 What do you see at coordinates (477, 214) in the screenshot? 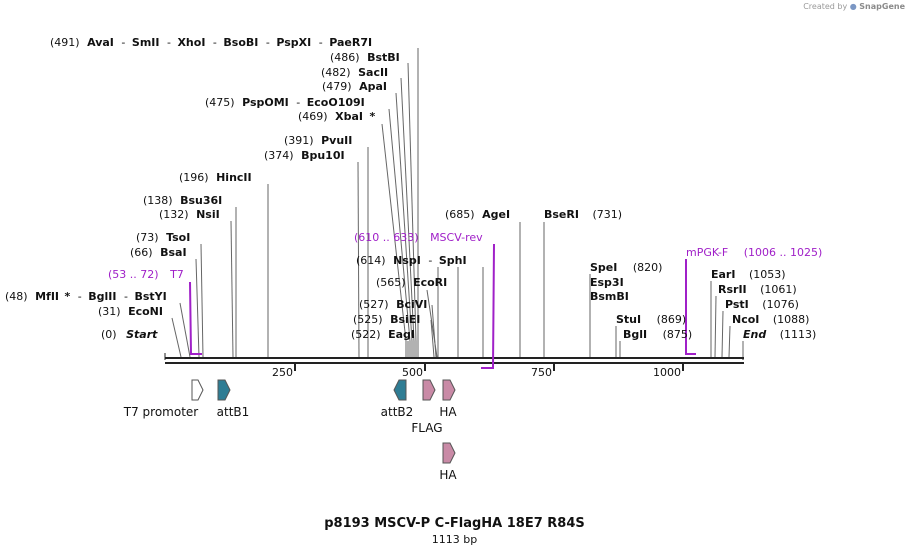
I see `svg-text: (685) AgeI` at bounding box center [477, 214].